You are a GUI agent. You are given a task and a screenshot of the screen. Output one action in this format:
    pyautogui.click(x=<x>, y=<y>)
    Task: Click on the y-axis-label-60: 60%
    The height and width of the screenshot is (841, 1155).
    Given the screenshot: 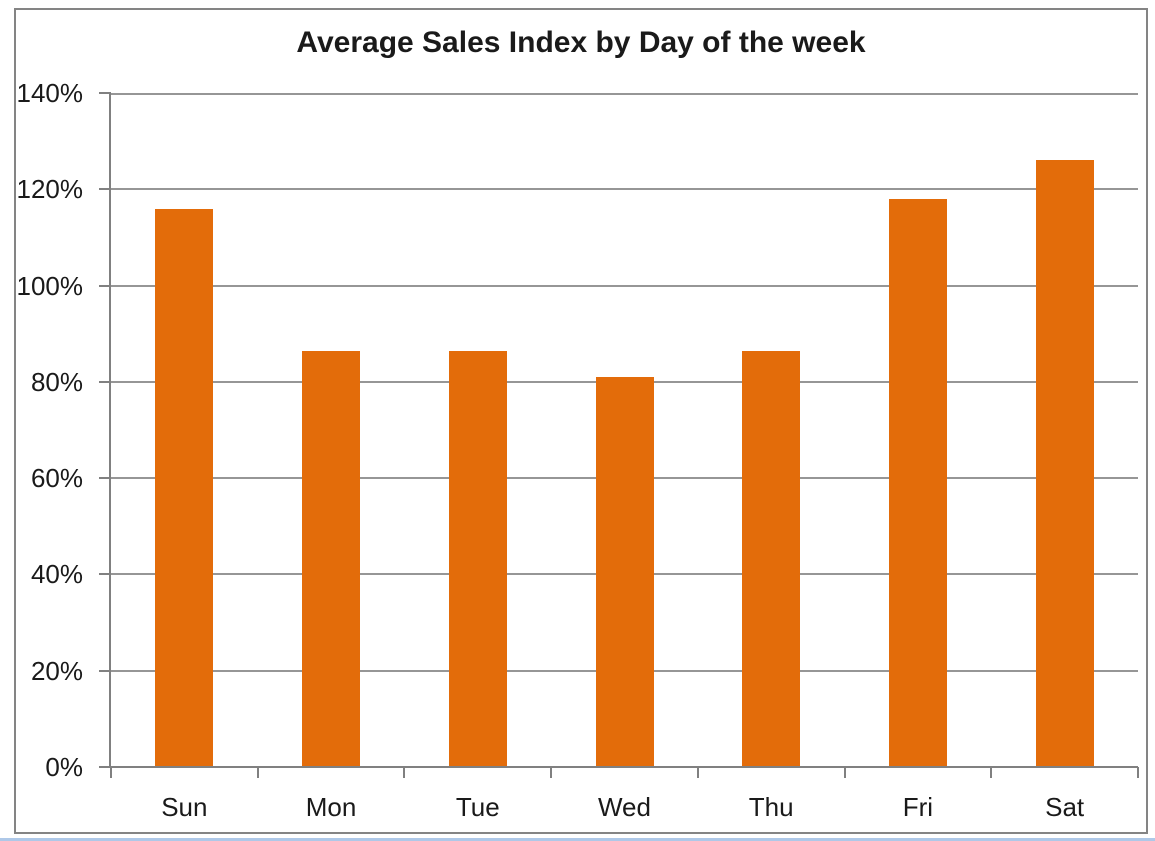 What is the action you would take?
    pyautogui.click(x=56, y=478)
    